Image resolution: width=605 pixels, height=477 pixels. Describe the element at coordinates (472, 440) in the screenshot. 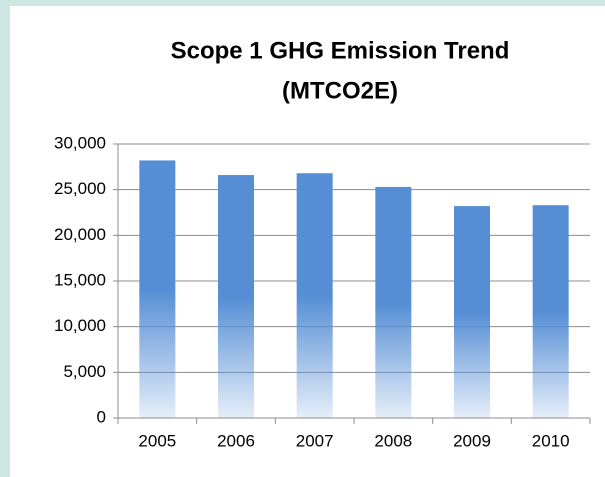

I see `x-tick-label: 2009` at that location.